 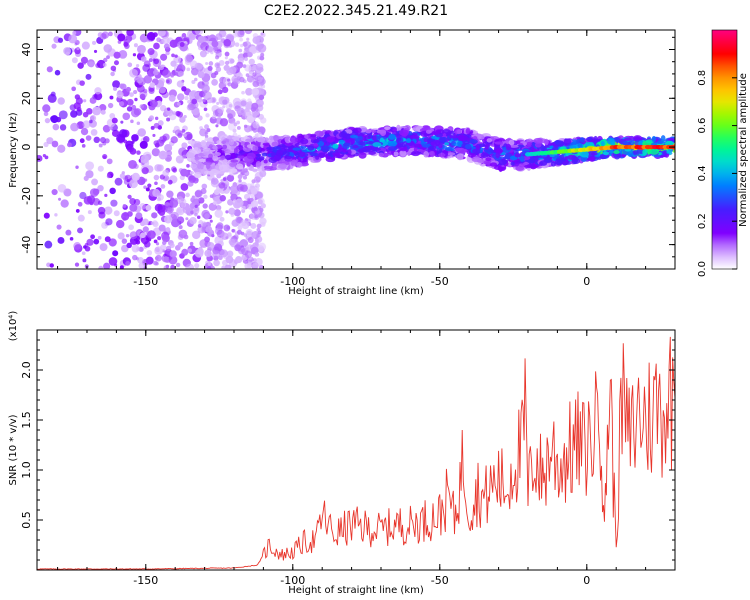 What do you see at coordinates (292, 281) in the screenshot?
I see `x-tick-label: -100` at bounding box center [292, 281].